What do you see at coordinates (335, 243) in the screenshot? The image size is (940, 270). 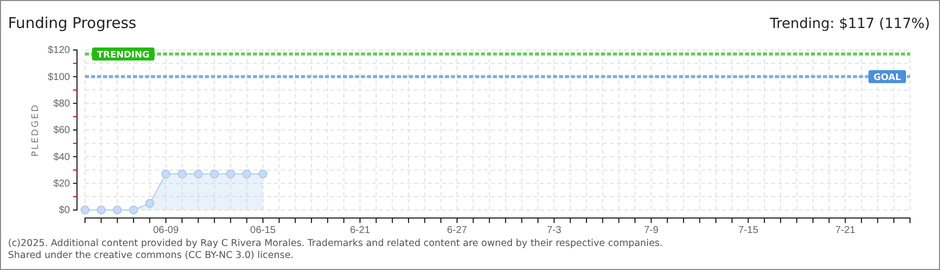 I see `text: (c)2025. Additional content provided by Ray C Rivera Morales. Trademarks and related content are owned by their respective companies.` at bounding box center [335, 243].